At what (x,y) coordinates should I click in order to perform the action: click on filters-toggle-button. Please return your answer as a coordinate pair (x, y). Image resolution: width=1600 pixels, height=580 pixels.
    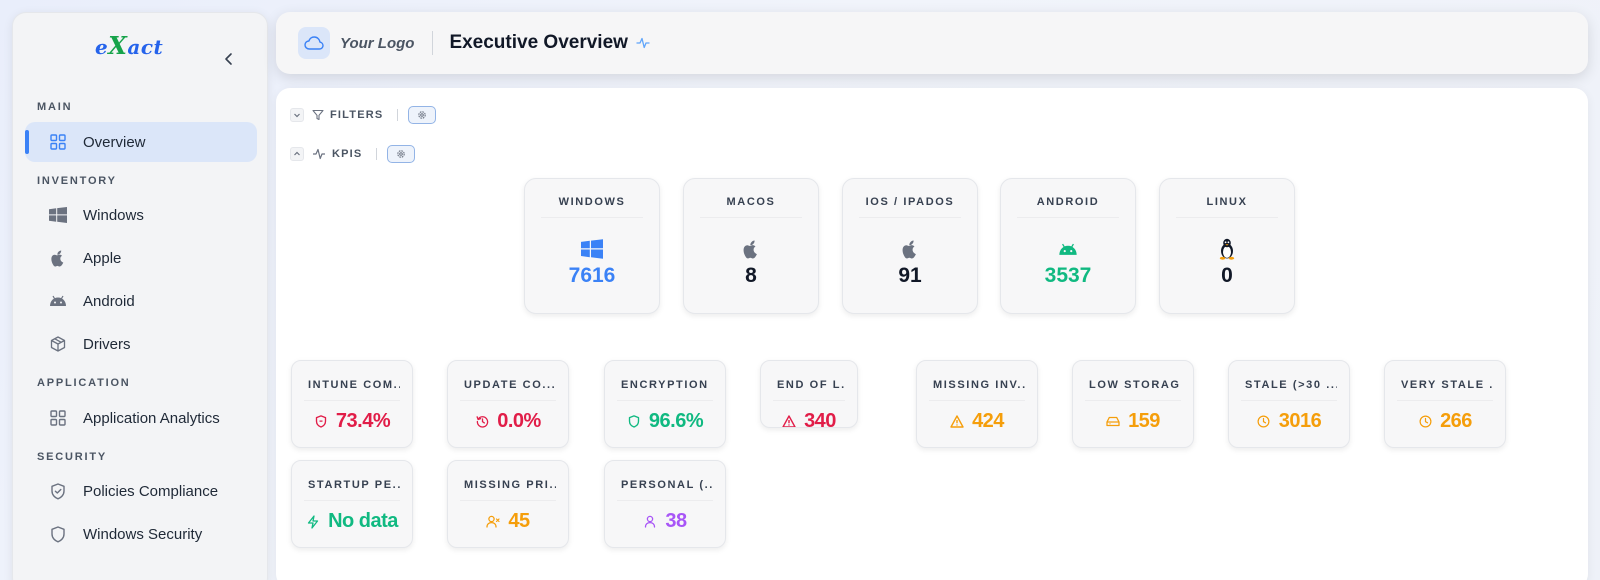
    Looking at the image, I should click on (297, 115).